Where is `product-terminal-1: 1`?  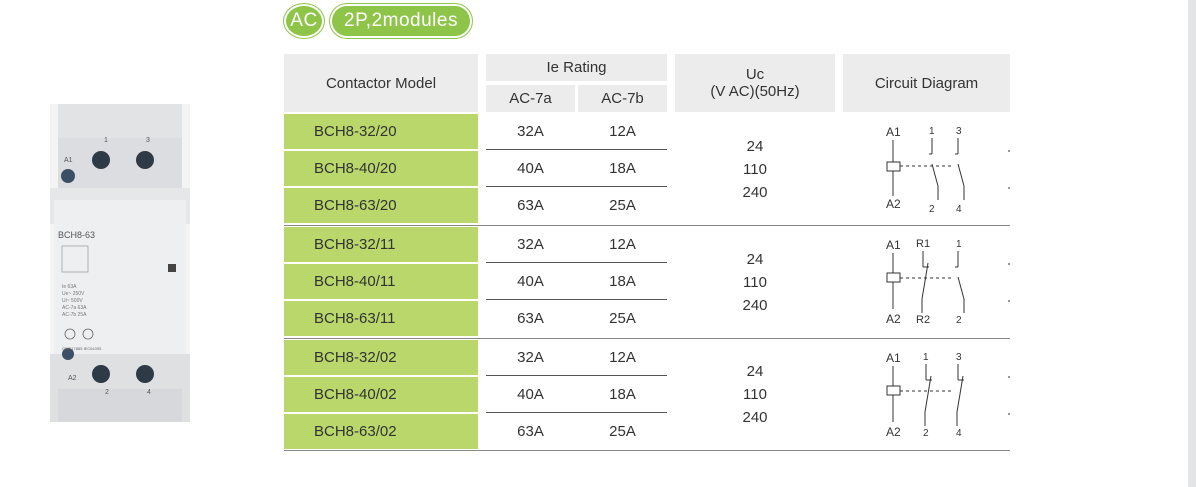 product-terminal-1: 1 is located at coordinates (106, 140).